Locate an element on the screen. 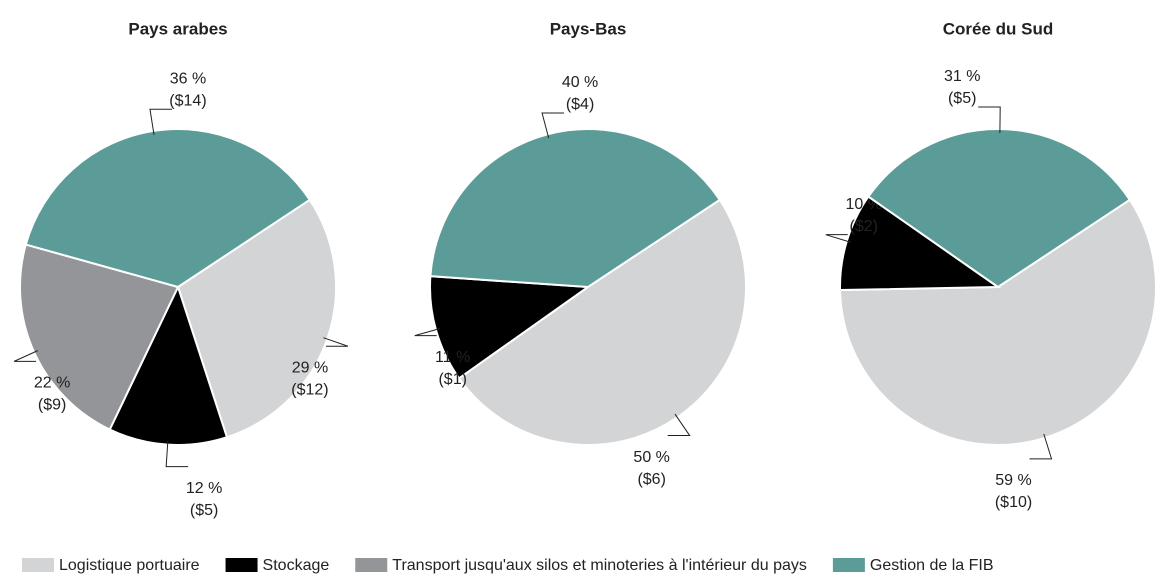 This screenshot has width=1160, height=580. data-label: 29 % is located at coordinates (310, 367).